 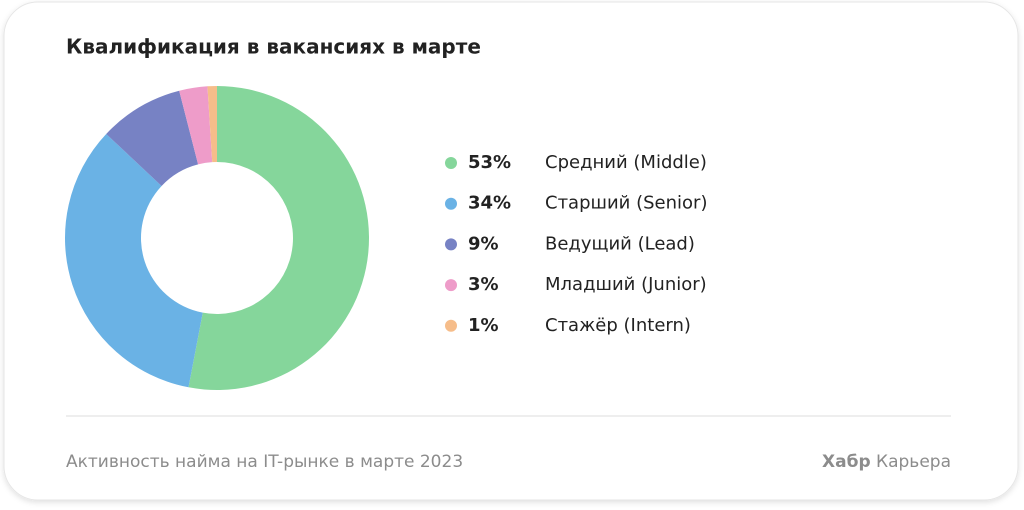 I want to click on chart-title: Квалификация в вакансиях в марте, so click(x=273, y=47).